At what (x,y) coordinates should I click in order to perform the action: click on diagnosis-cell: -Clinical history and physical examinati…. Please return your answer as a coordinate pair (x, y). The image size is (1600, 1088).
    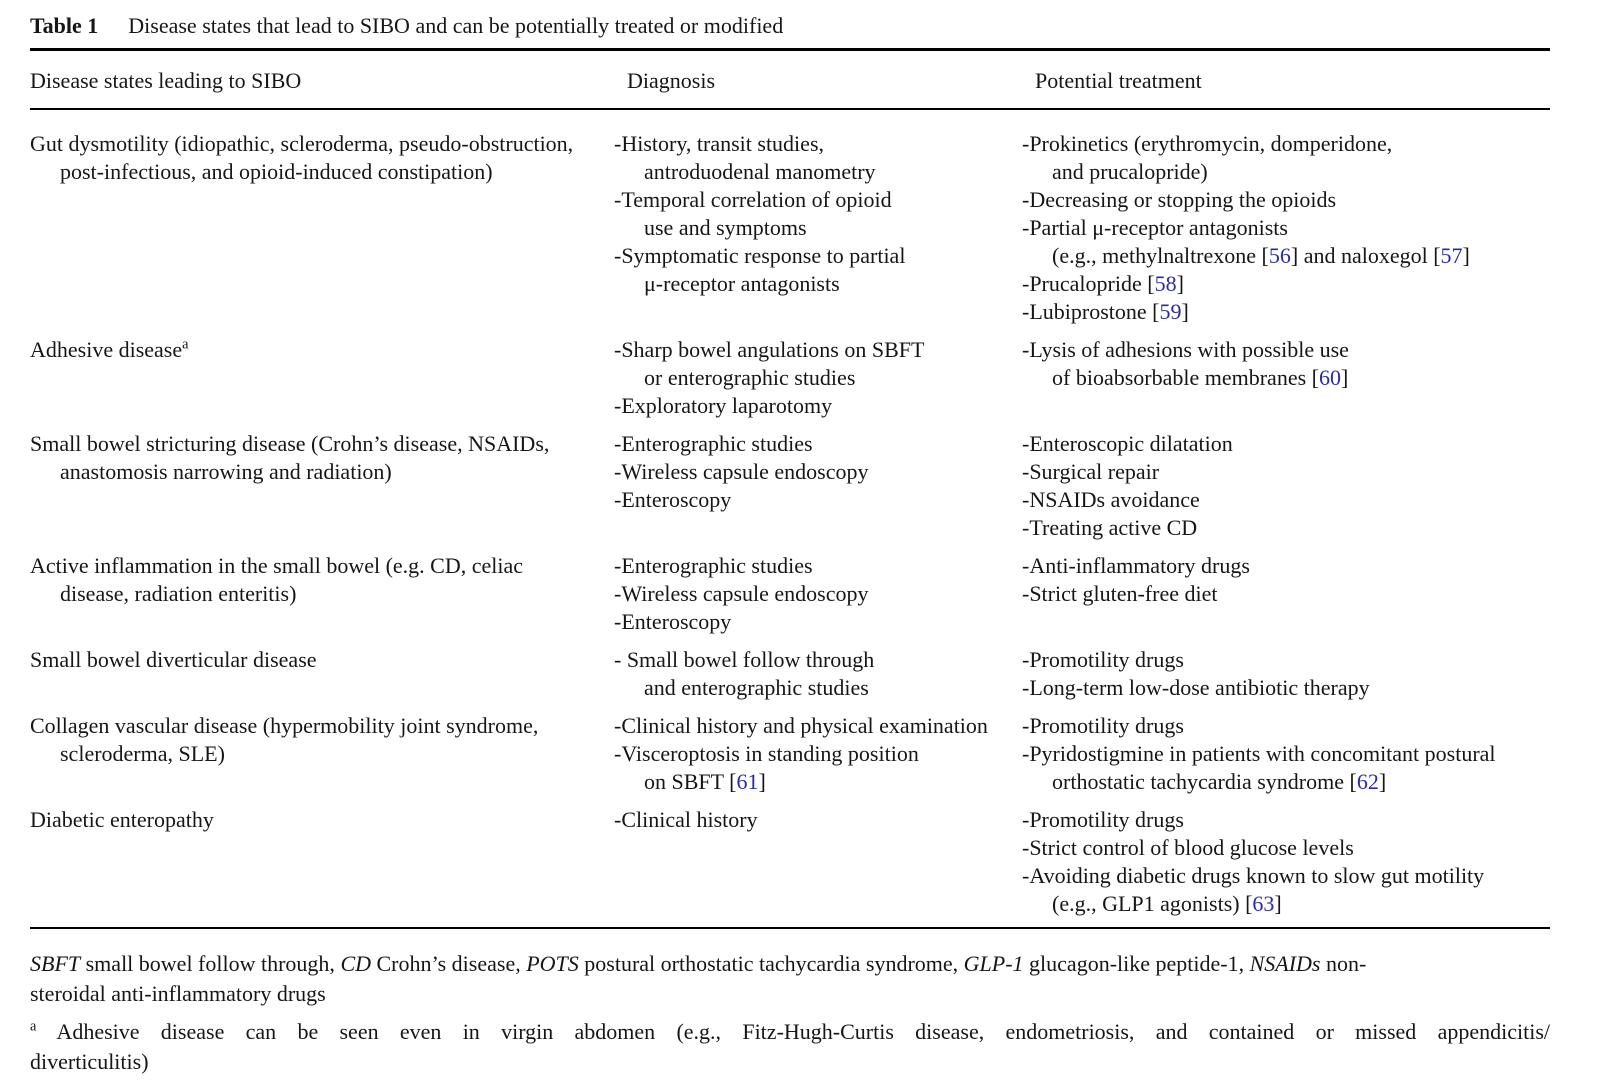
    Looking at the image, I should click on (818, 754).